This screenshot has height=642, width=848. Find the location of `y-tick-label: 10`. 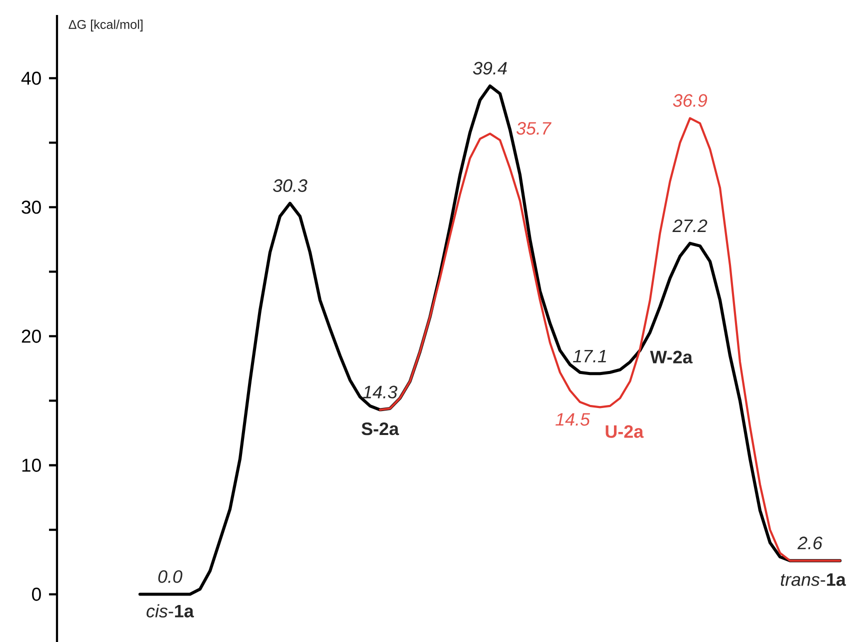

y-tick-label: 10 is located at coordinates (31, 465).